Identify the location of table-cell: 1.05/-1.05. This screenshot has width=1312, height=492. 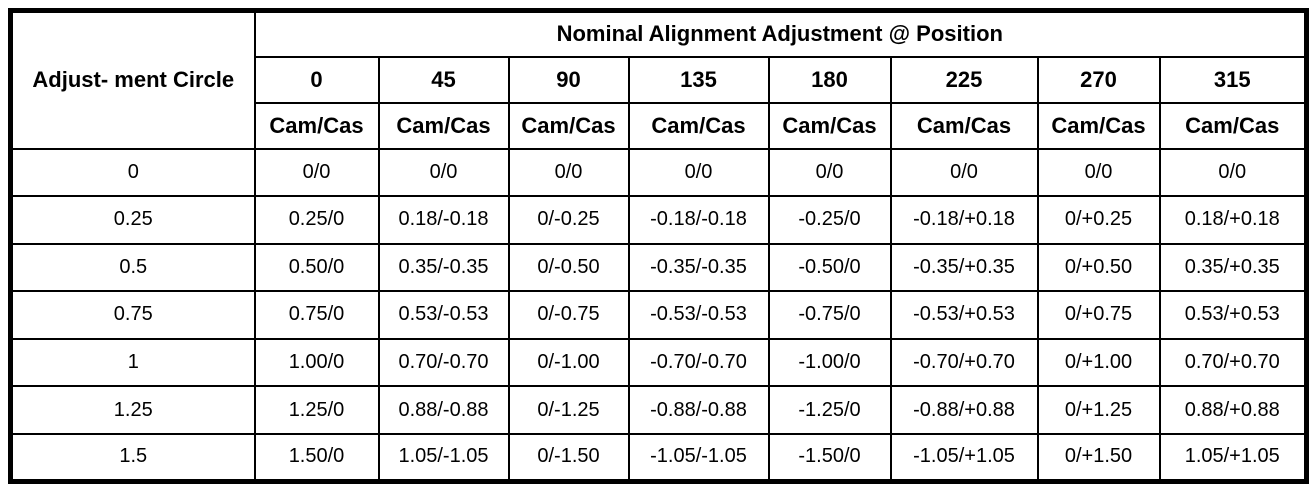
(443, 457).